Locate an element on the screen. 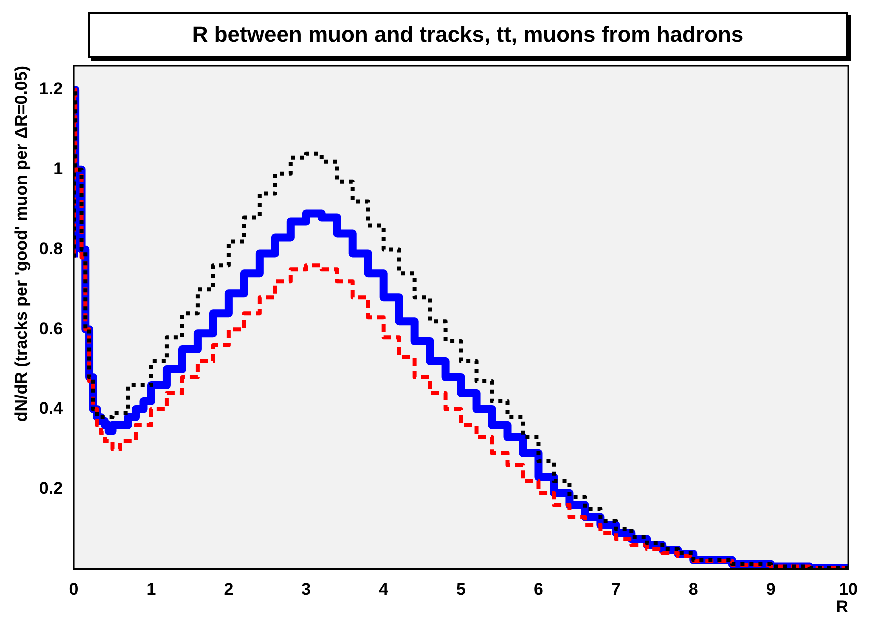  y-tick-label: 0.6 is located at coordinates (51, 328).